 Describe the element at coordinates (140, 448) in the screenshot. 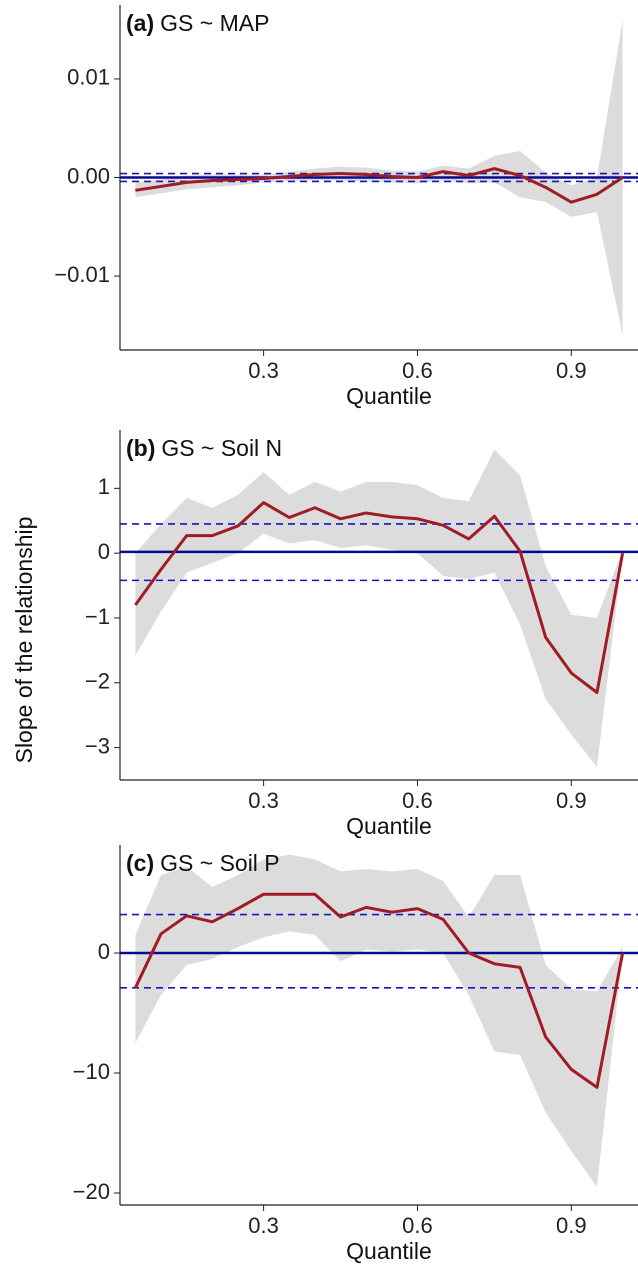

I see `panel-label: (b)` at that location.